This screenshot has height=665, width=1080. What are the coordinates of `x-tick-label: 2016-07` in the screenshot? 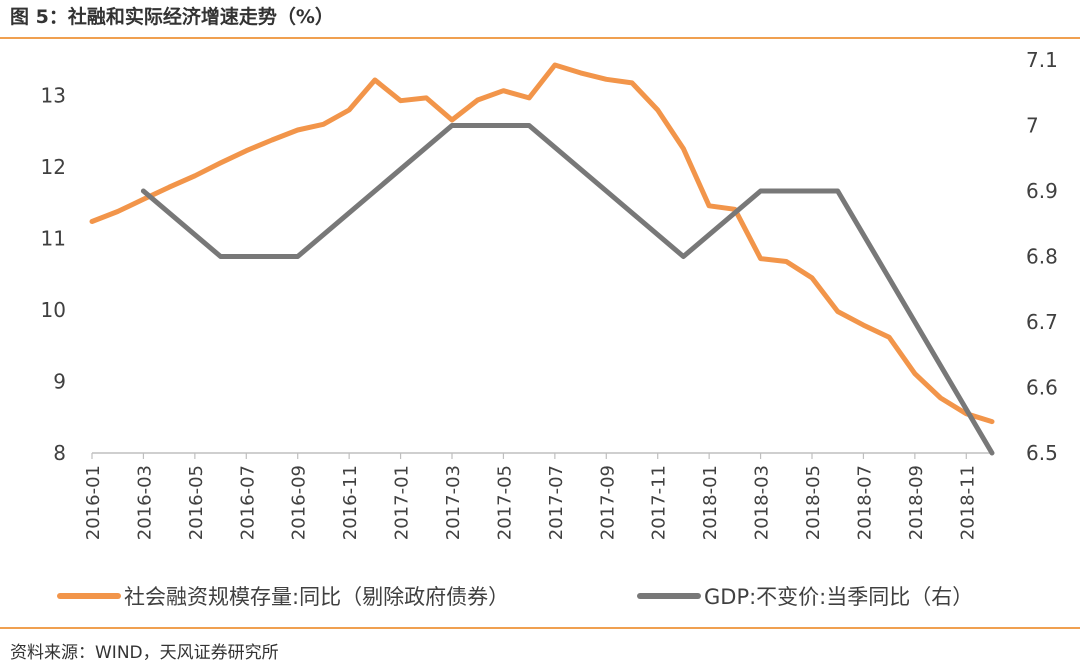 It's located at (247, 502).